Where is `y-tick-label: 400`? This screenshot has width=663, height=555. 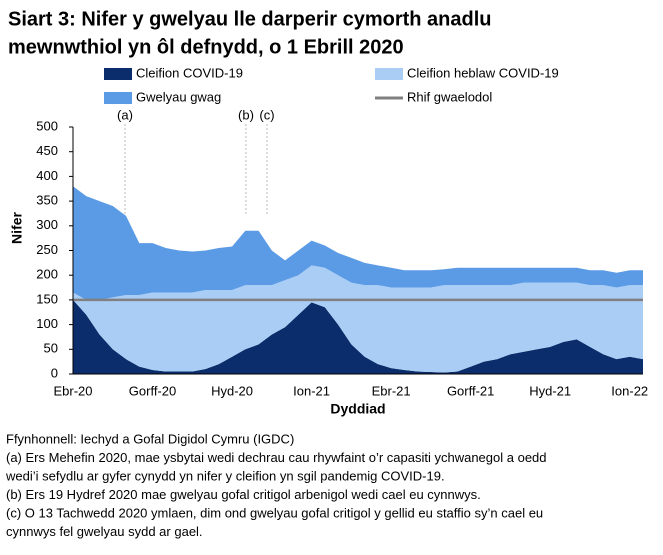 y-tick-label: 400 is located at coordinates (47, 175).